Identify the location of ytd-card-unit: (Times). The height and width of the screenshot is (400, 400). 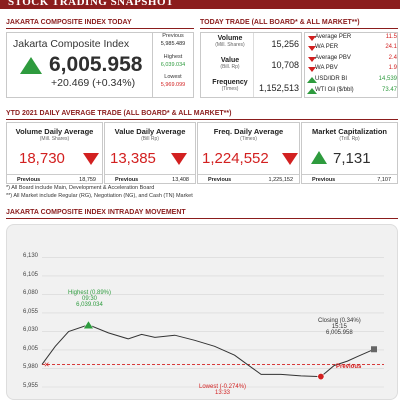
(248, 139).